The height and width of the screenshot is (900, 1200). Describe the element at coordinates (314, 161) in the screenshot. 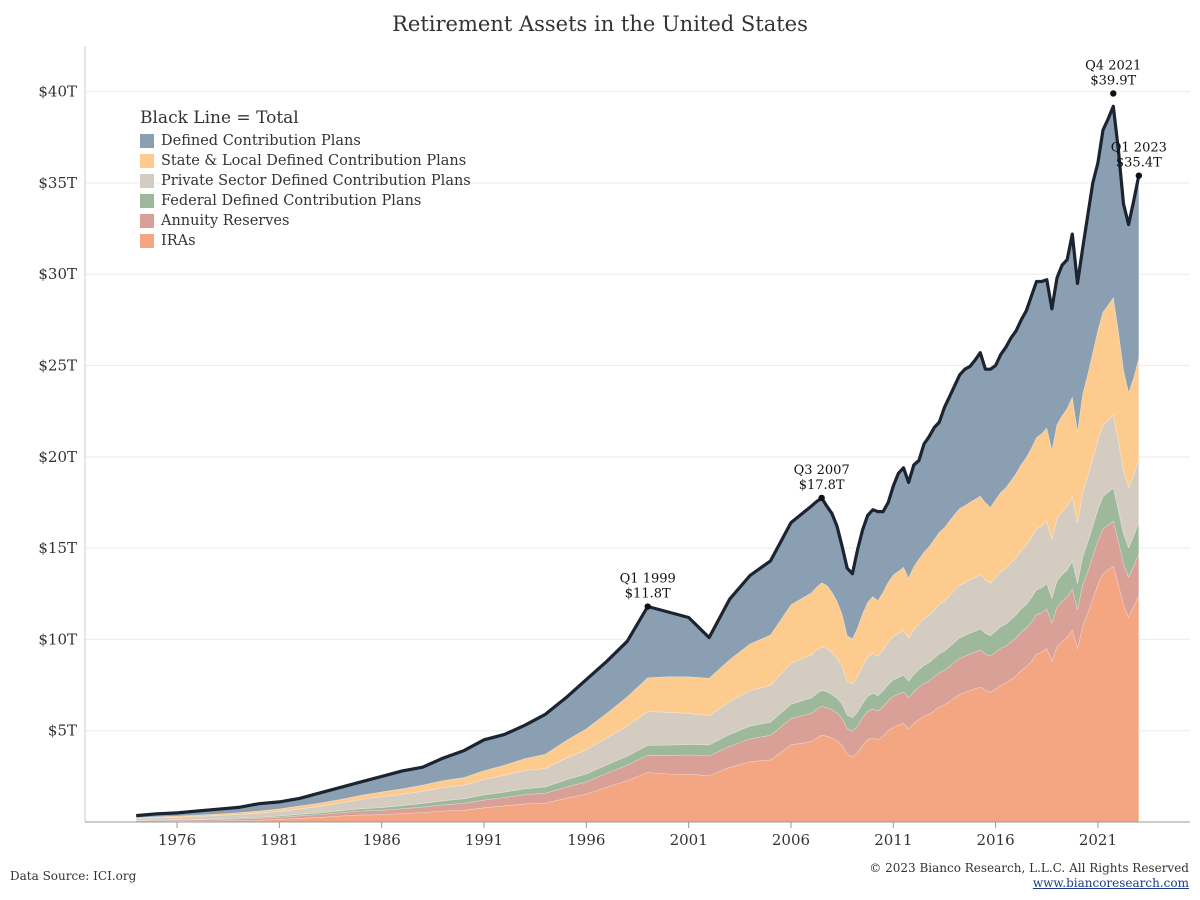

I see `legend-label: State & Local Defined Contribution Plans` at that location.